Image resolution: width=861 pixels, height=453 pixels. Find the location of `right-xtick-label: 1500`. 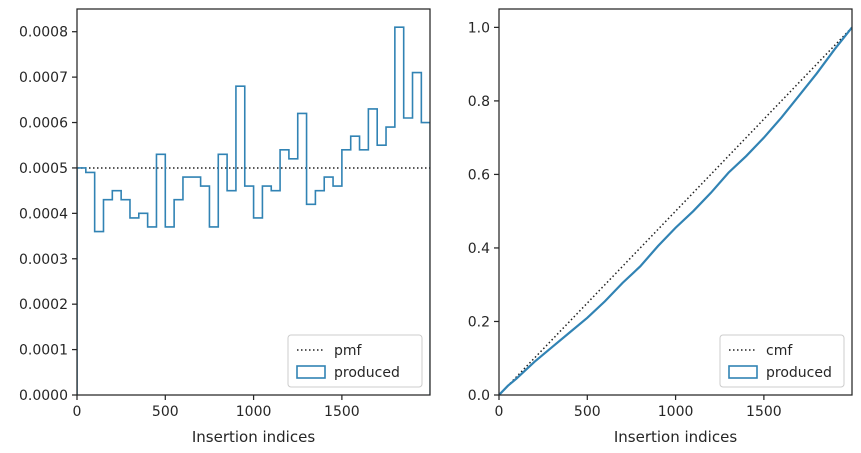

right-xtick-label: 1500 is located at coordinates (764, 412).